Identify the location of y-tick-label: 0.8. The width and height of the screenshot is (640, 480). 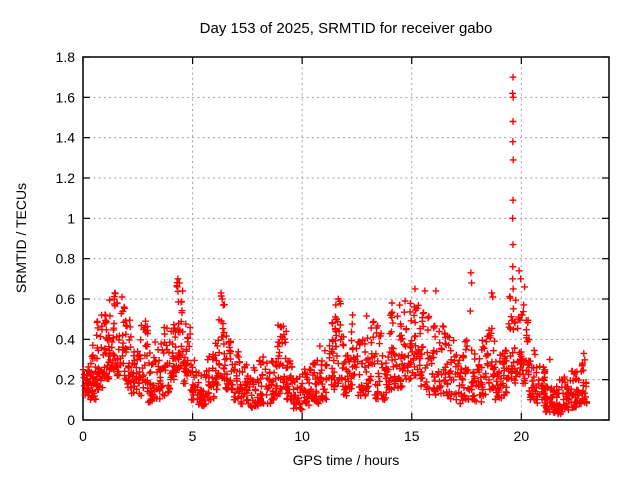
(66, 259).